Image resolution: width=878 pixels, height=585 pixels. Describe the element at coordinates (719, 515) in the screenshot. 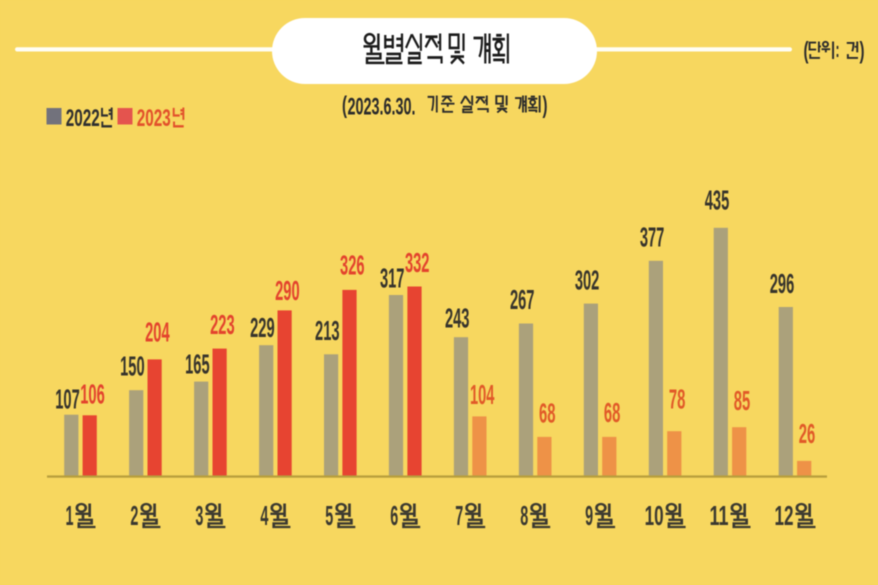

I see `svg-text: 11` at that location.